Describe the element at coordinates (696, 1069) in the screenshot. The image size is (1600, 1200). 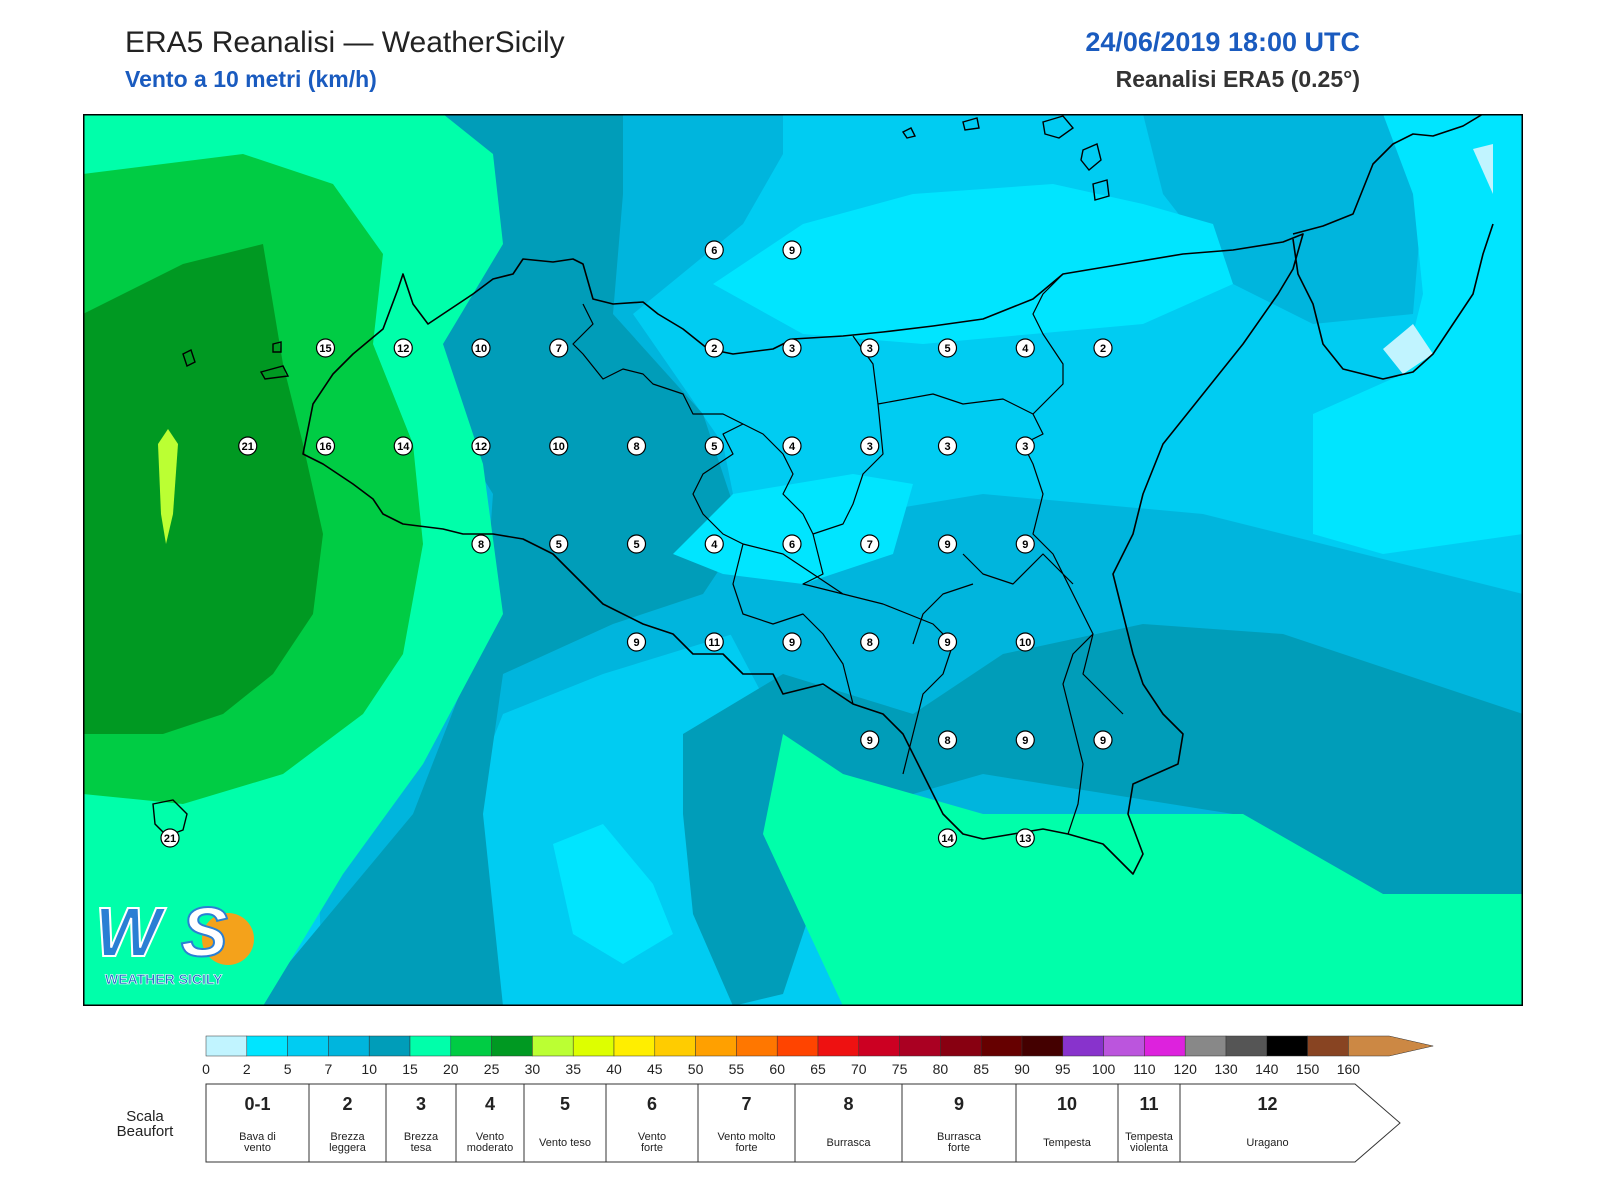
I see `colorbar-tick-label: 50` at that location.